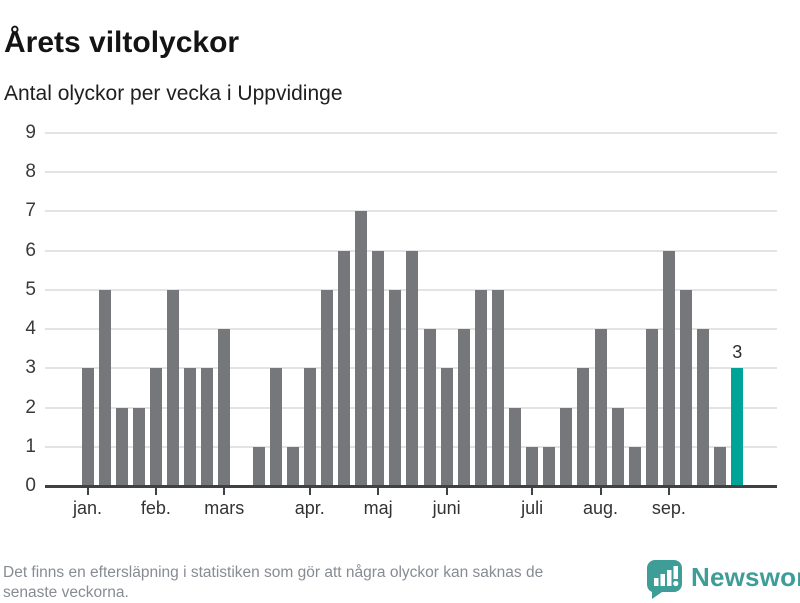 This screenshot has height=603, width=800. What do you see at coordinates (411, 486) in the screenshot?
I see `x-axis-line` at bounding box center [411, 486].